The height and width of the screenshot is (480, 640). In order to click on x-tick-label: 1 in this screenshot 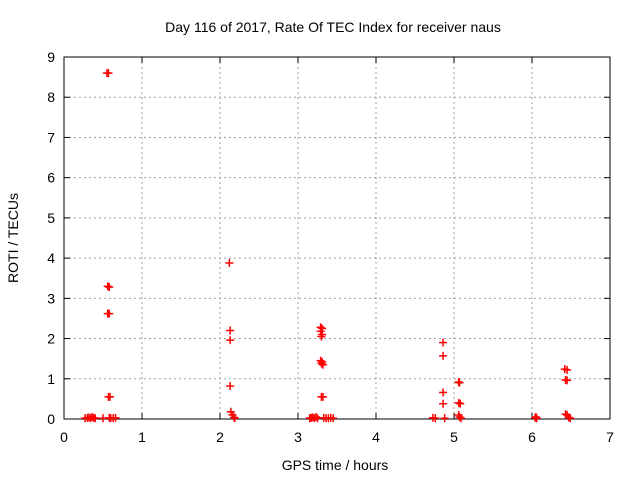, I will do `click(142, 437)`.